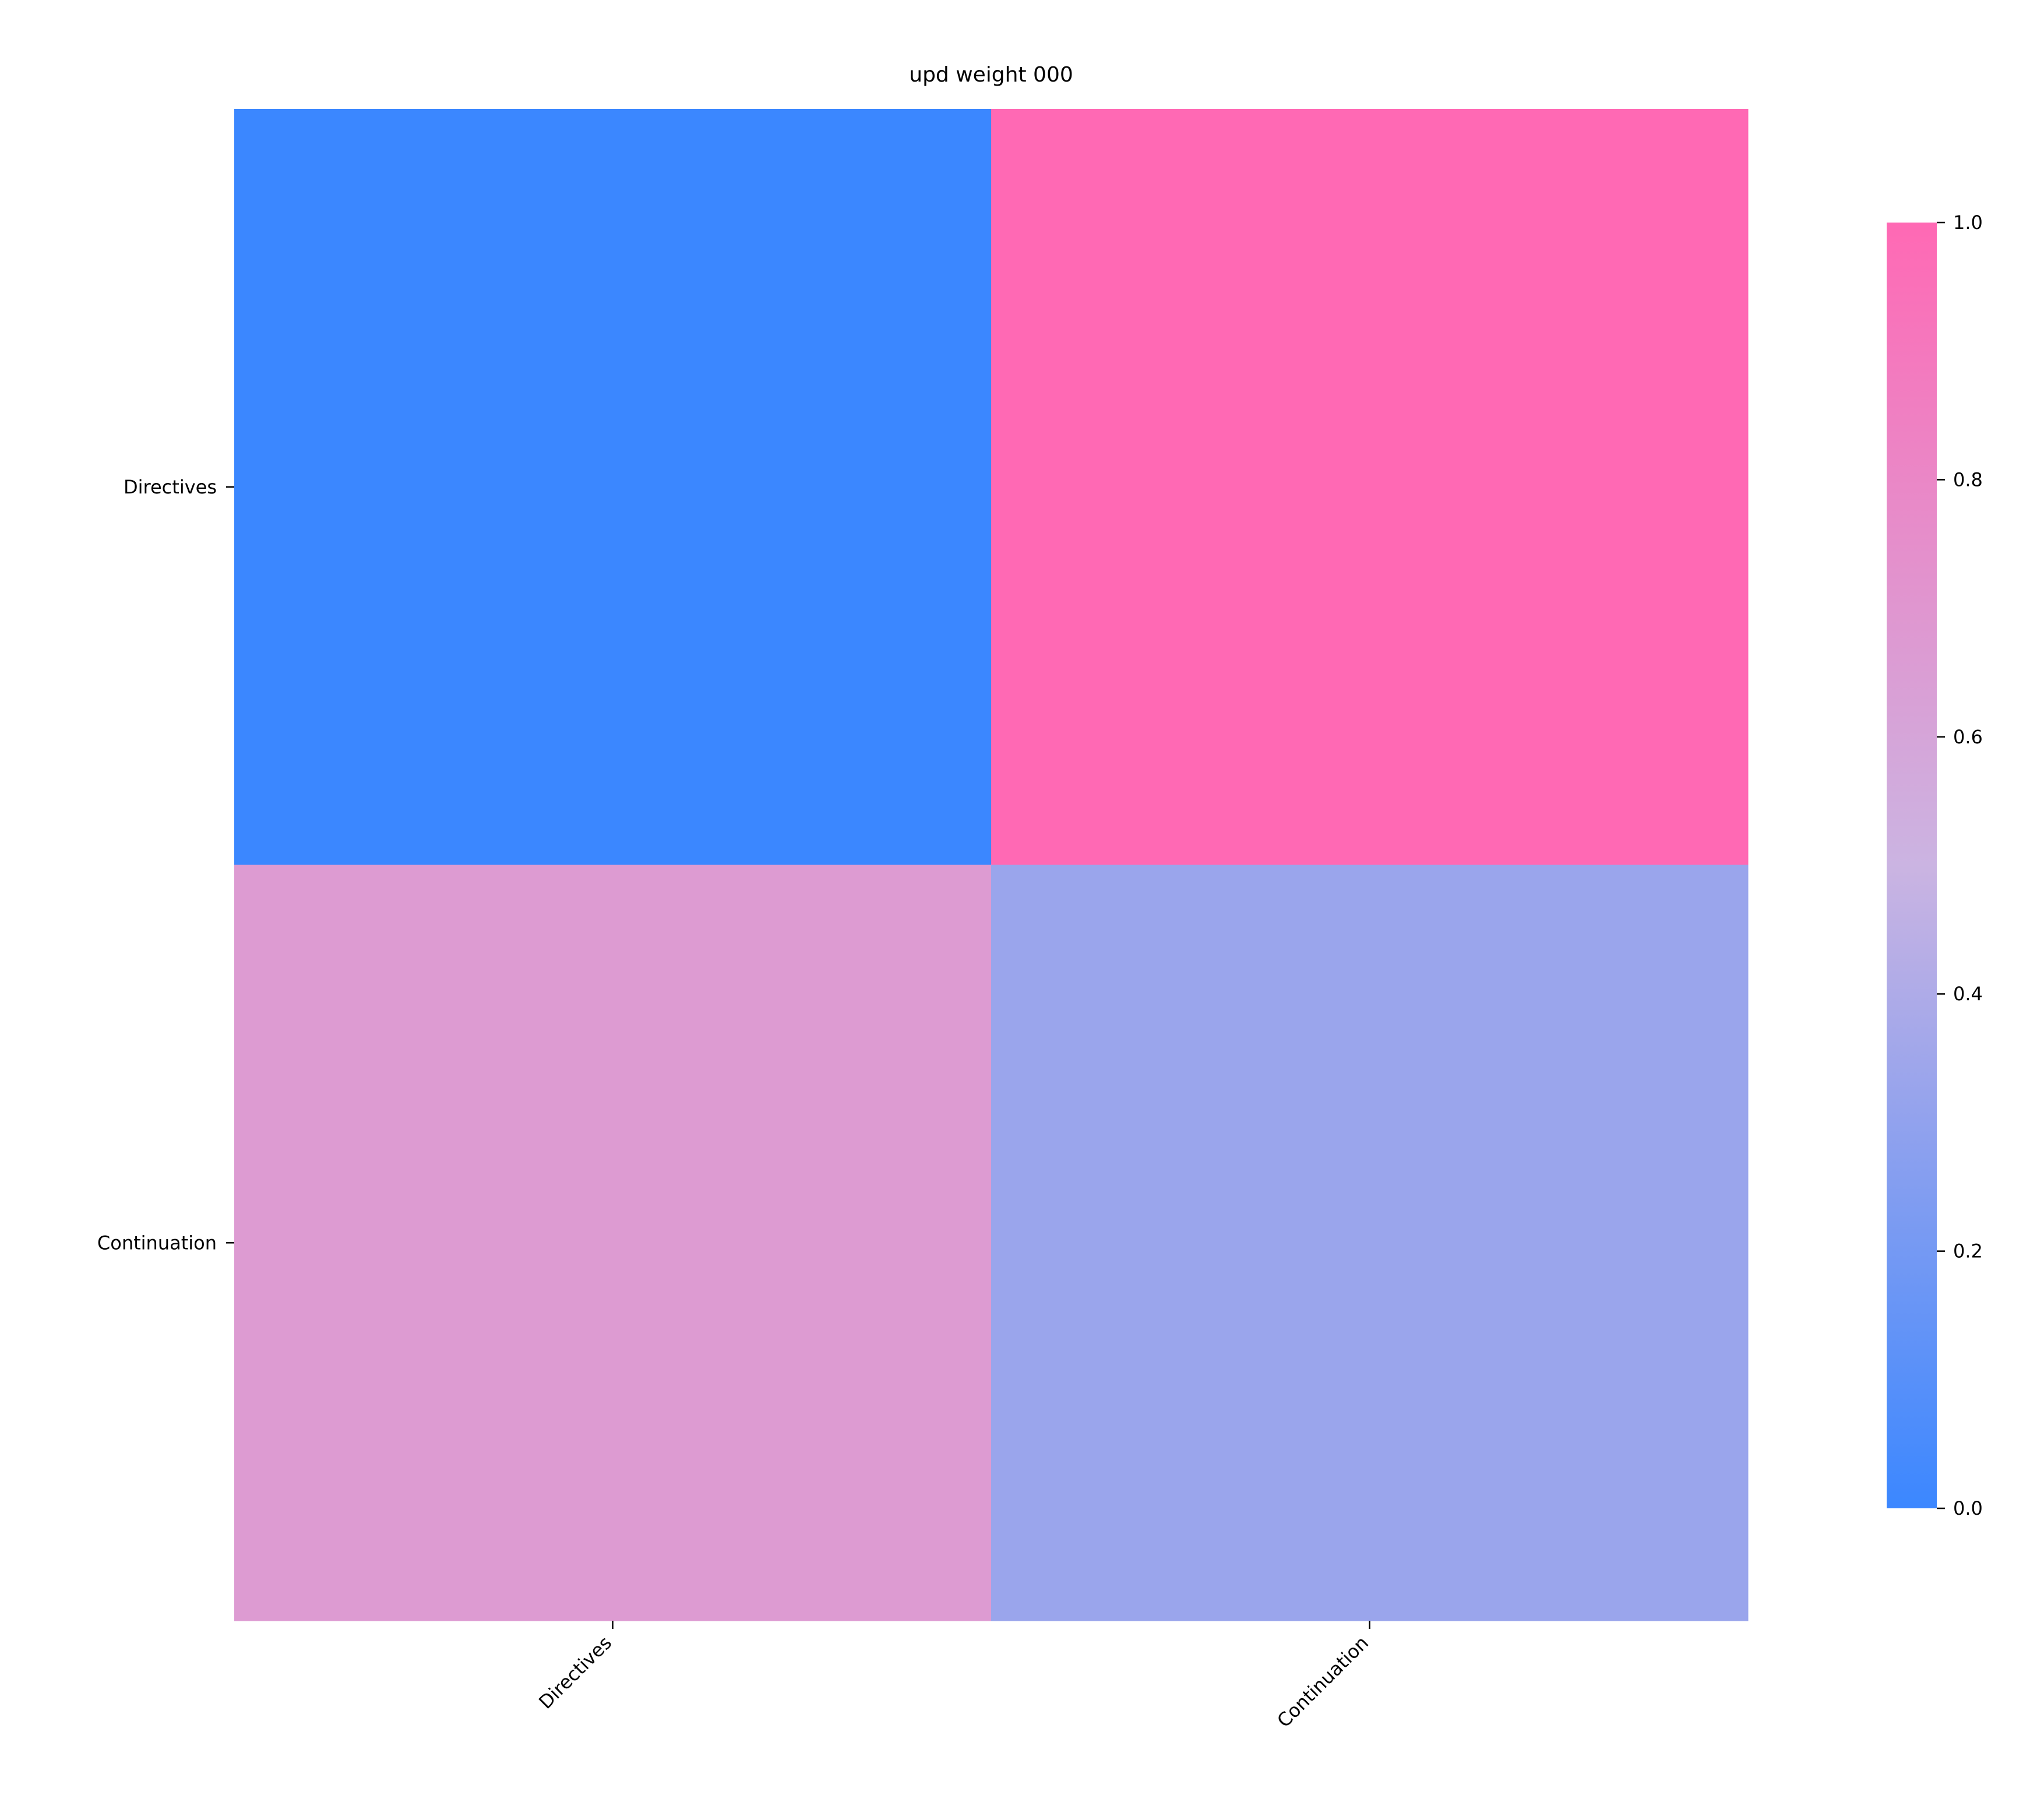 The width and height of the screenshot is (2044, 1820). I want to click on y-tick-label: Continuation, so click(157, 1243).